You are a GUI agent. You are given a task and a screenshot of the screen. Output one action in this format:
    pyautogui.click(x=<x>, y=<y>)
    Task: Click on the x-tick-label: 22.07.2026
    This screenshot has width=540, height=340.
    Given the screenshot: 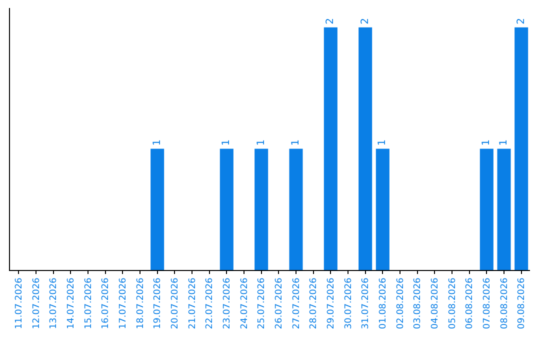 What is the action you would take?
    pyautogui.click(x=210, y=303)
    